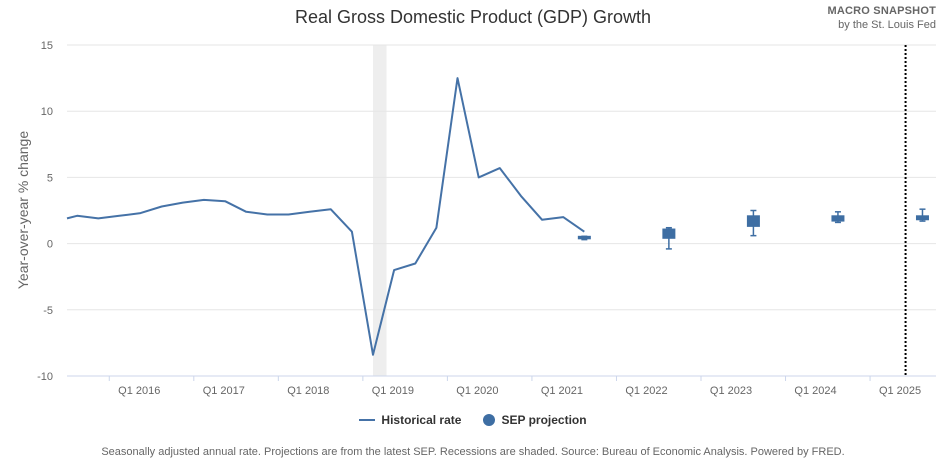 This screenshot has width=946, height=473. Describe the element at coordinates (23, 210) in the screenshot. I see `y-axis-label: Year-over-year % change` at that location.